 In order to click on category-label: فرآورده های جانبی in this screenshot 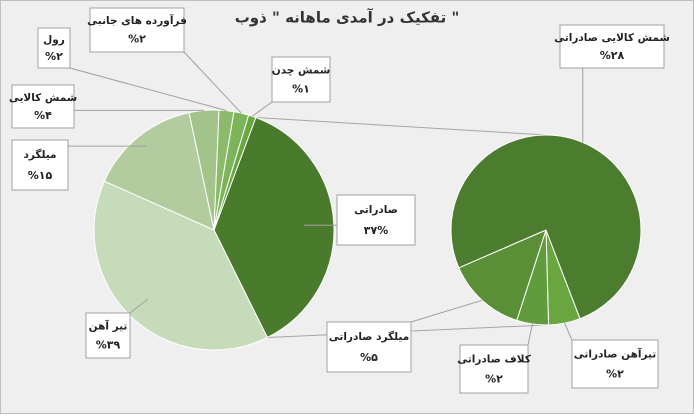, I will do `click(137, 20)`.